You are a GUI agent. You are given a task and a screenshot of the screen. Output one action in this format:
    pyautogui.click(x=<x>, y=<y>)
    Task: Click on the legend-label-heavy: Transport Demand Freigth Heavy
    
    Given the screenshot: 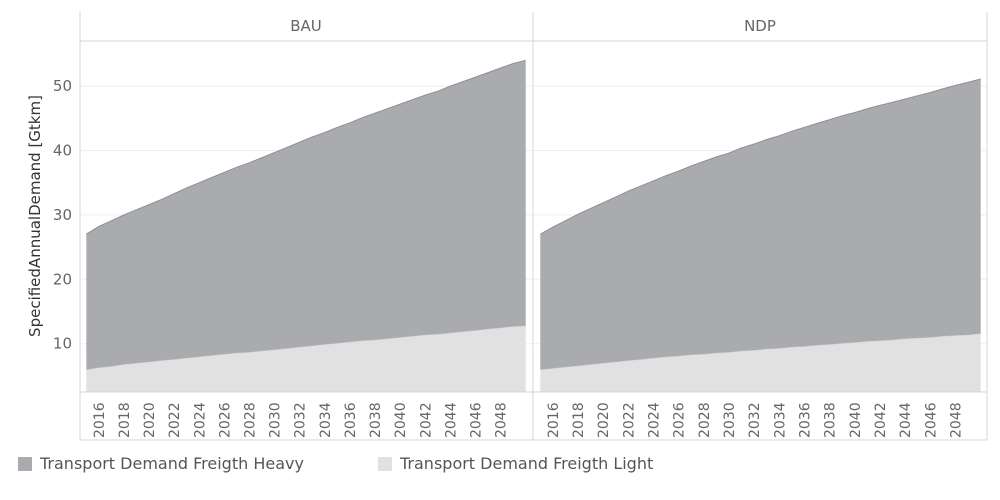 What is the action you would take?
    pyautogui.click(x=172, y=463)
    